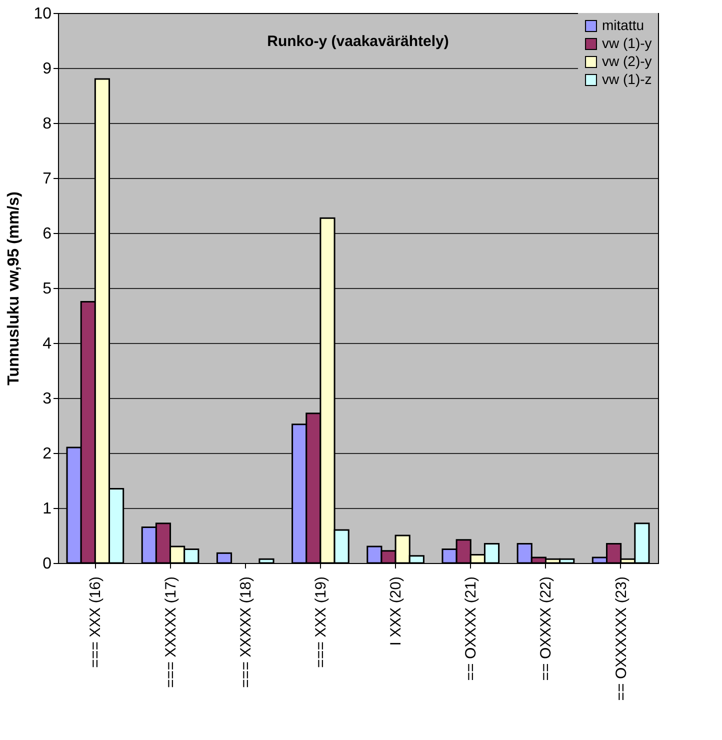  Describe the element at coordinates (627, 61) in the screenshot. I see `legend-label: vw (2)-y` at that location.